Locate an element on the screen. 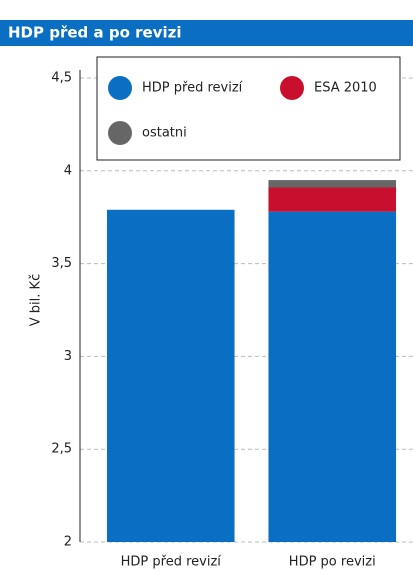 The height and width of the screenshot is (570, 413). chart-title: HDP před a po revizi is located at coordinates (94, 33).